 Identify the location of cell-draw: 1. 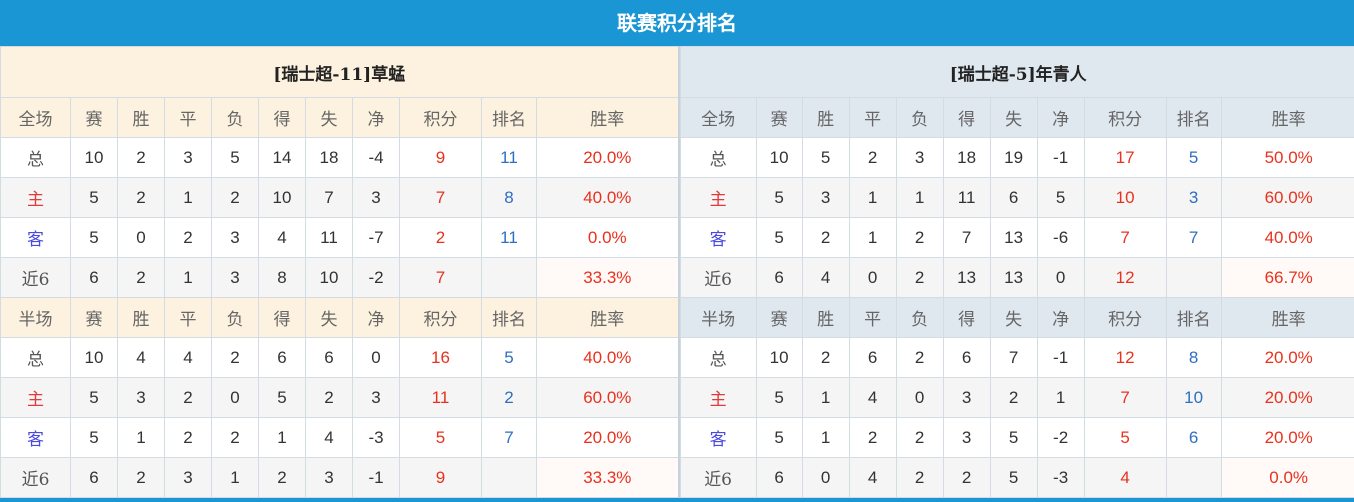
(872, 237).